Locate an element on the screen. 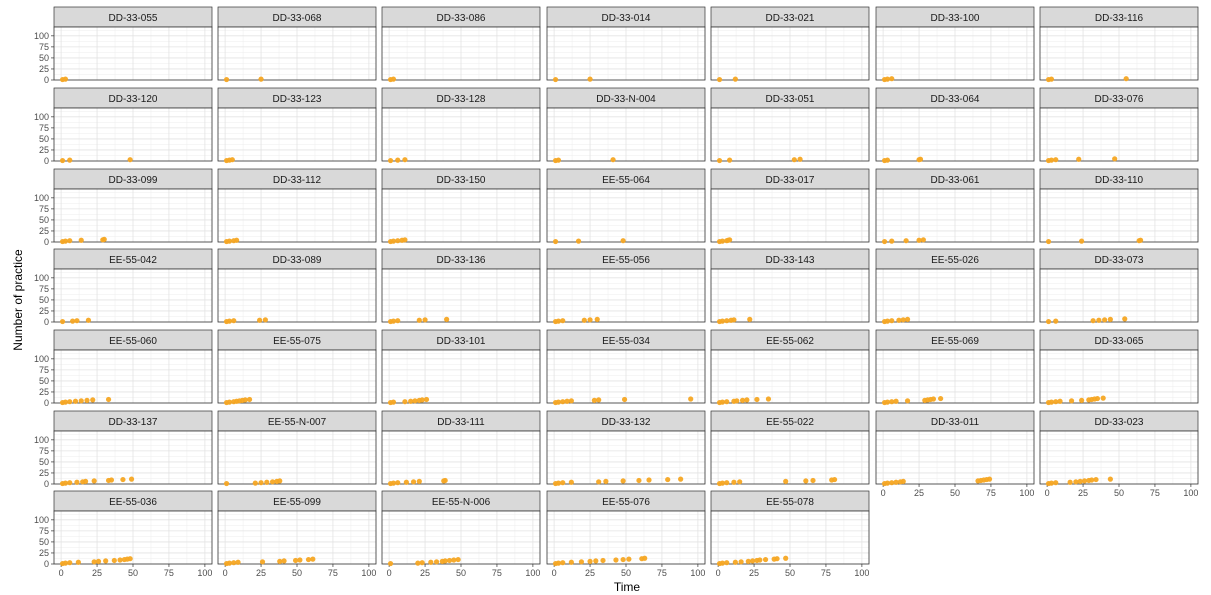 This screenshot has width=1211, height=595. facet-strip-label: DD-33-017 is located at coordinates (790, 180).